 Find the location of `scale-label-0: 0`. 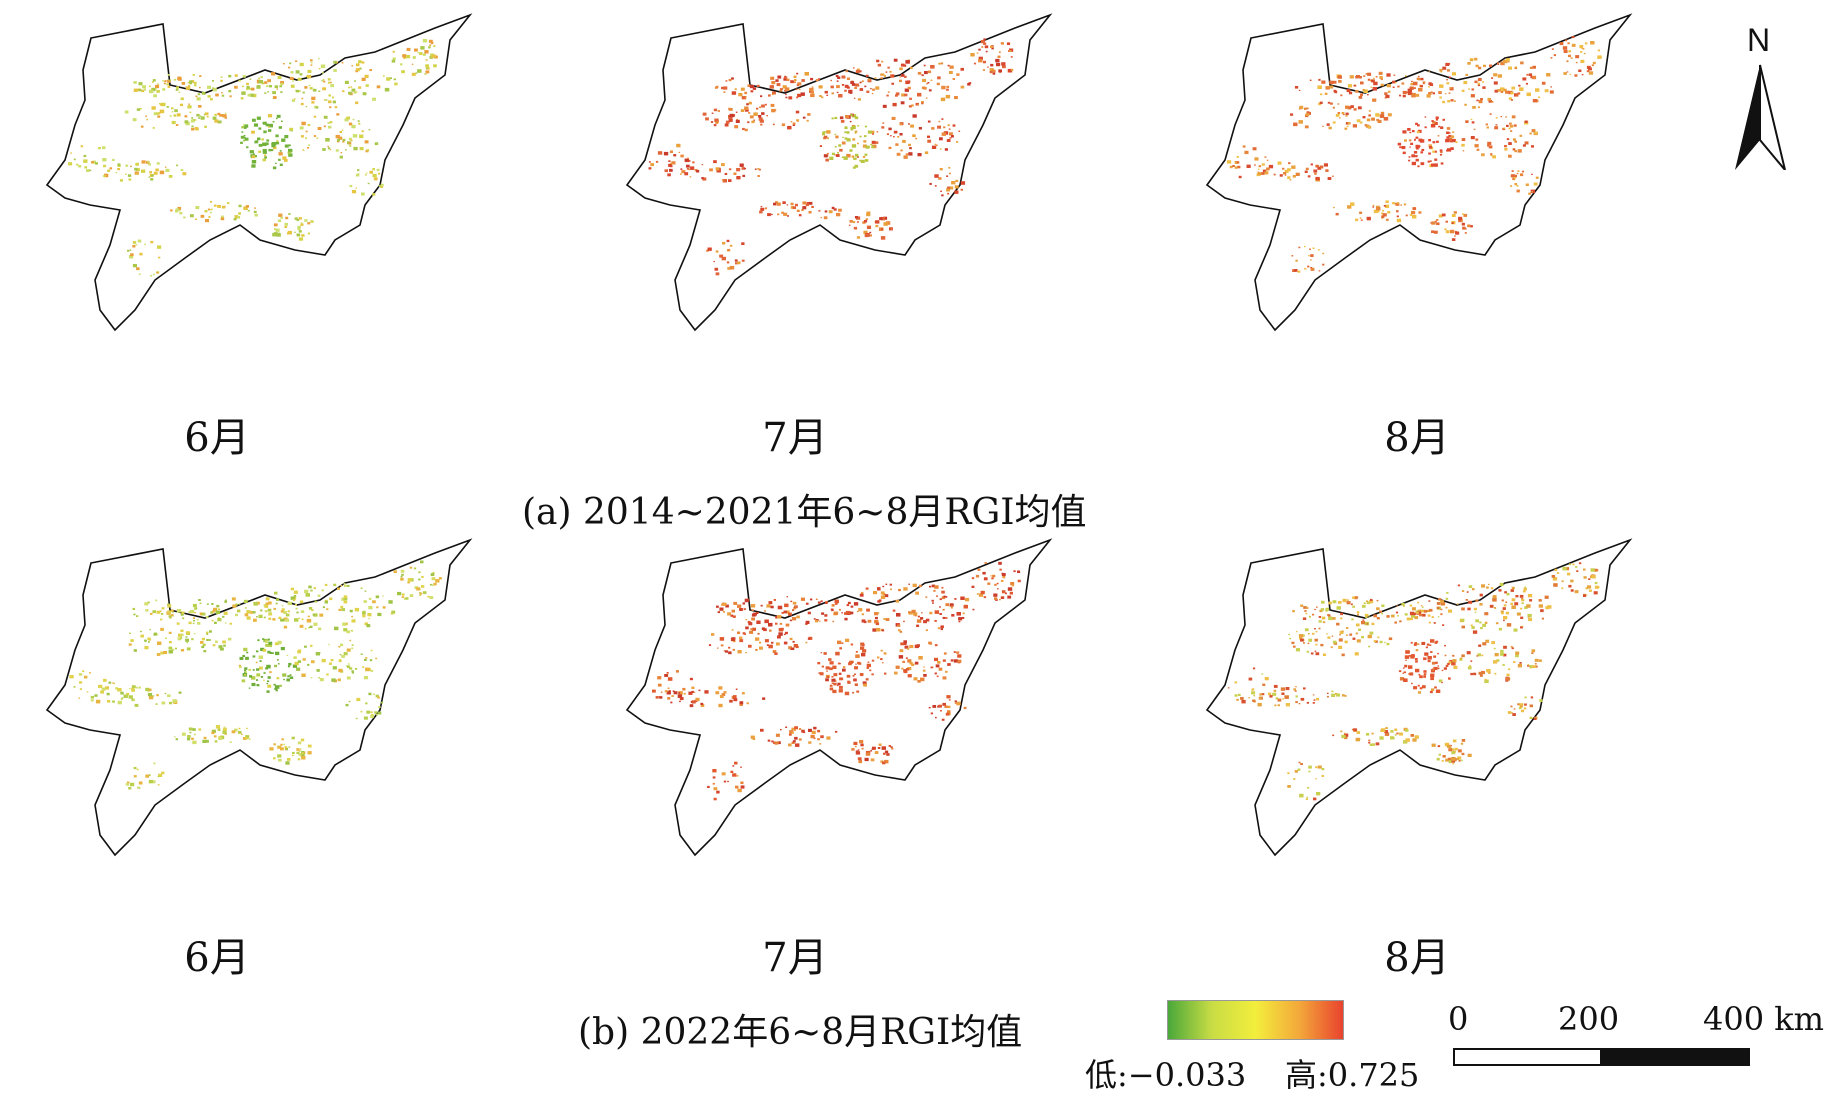

scale-label-0: 0 is located at coordinates (1458, 1019).